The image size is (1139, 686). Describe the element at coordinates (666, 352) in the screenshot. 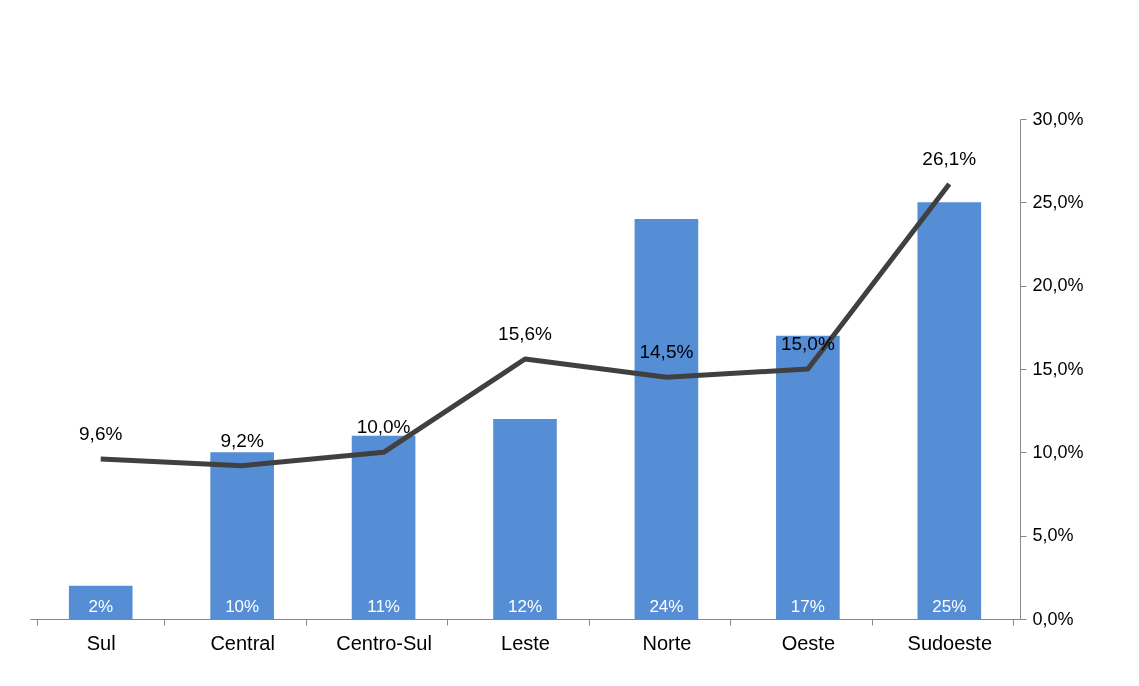

I see `data-label: 14,5%` at that location.